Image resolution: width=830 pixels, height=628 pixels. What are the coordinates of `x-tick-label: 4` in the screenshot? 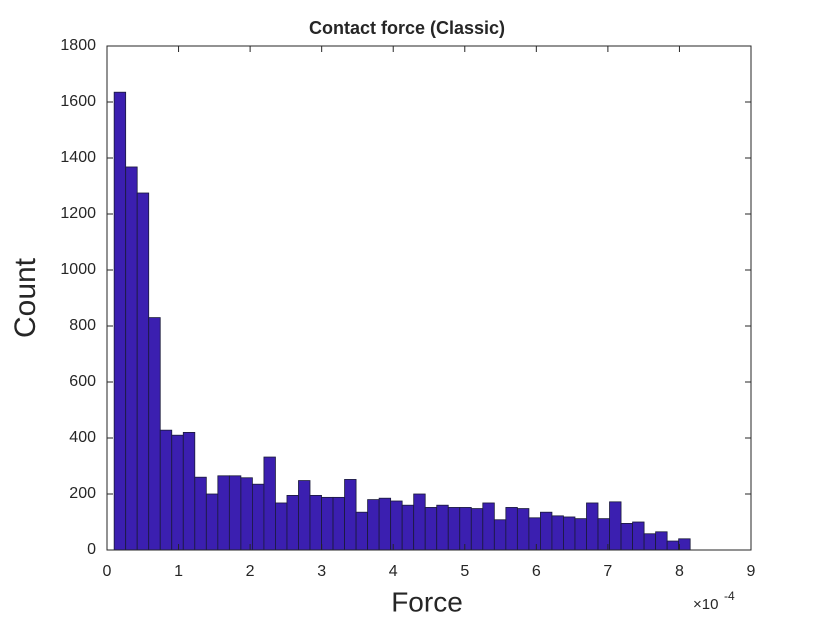 It's located at (393, 571).